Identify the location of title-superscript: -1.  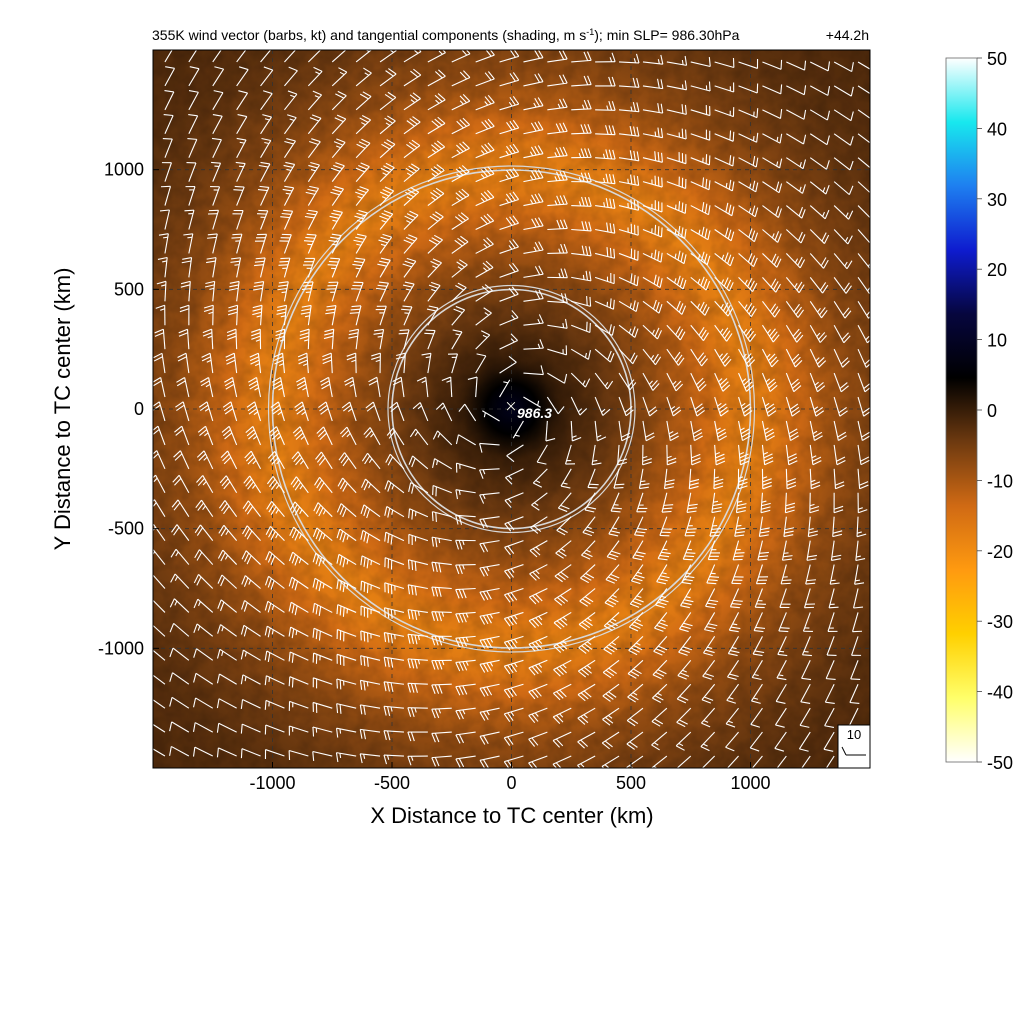
(590, 32).